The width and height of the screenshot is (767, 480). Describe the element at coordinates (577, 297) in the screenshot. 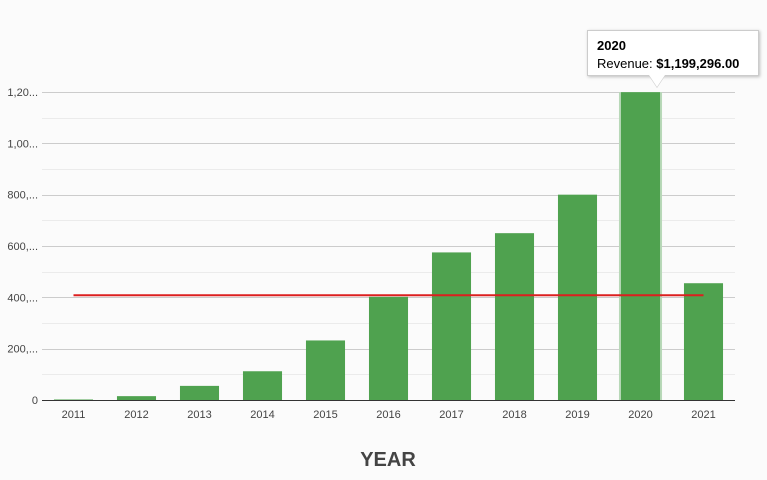

I see `bar-2019` at that location.